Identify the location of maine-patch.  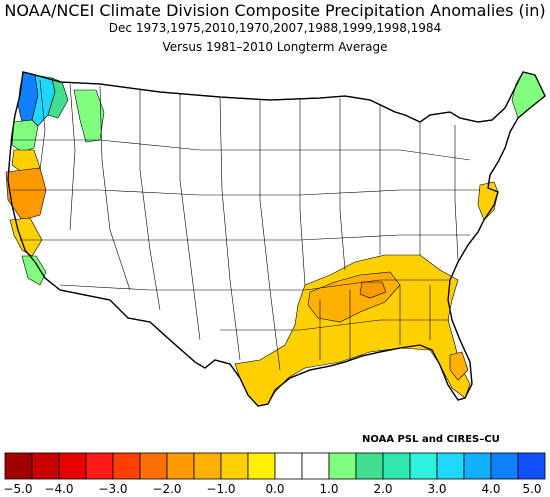
(528, 95).